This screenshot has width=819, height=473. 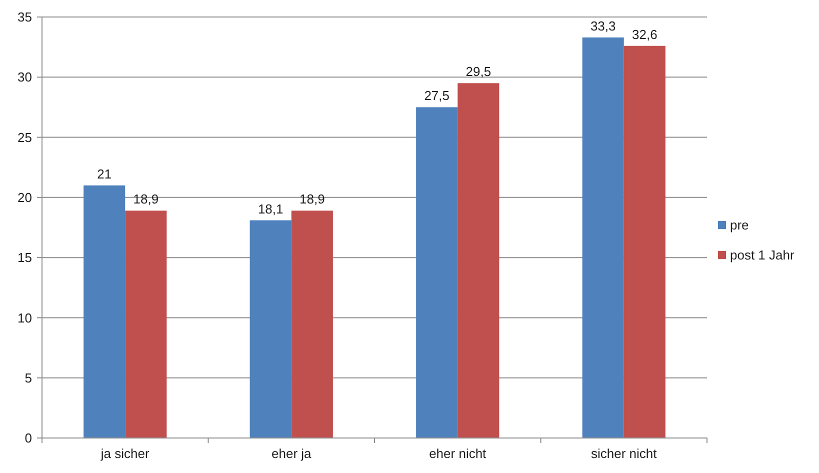 What do you see at coordinates (458, 453) in the screenshot?
I see `x-tick-label: eher nicht` at bounding box center [458, 453].